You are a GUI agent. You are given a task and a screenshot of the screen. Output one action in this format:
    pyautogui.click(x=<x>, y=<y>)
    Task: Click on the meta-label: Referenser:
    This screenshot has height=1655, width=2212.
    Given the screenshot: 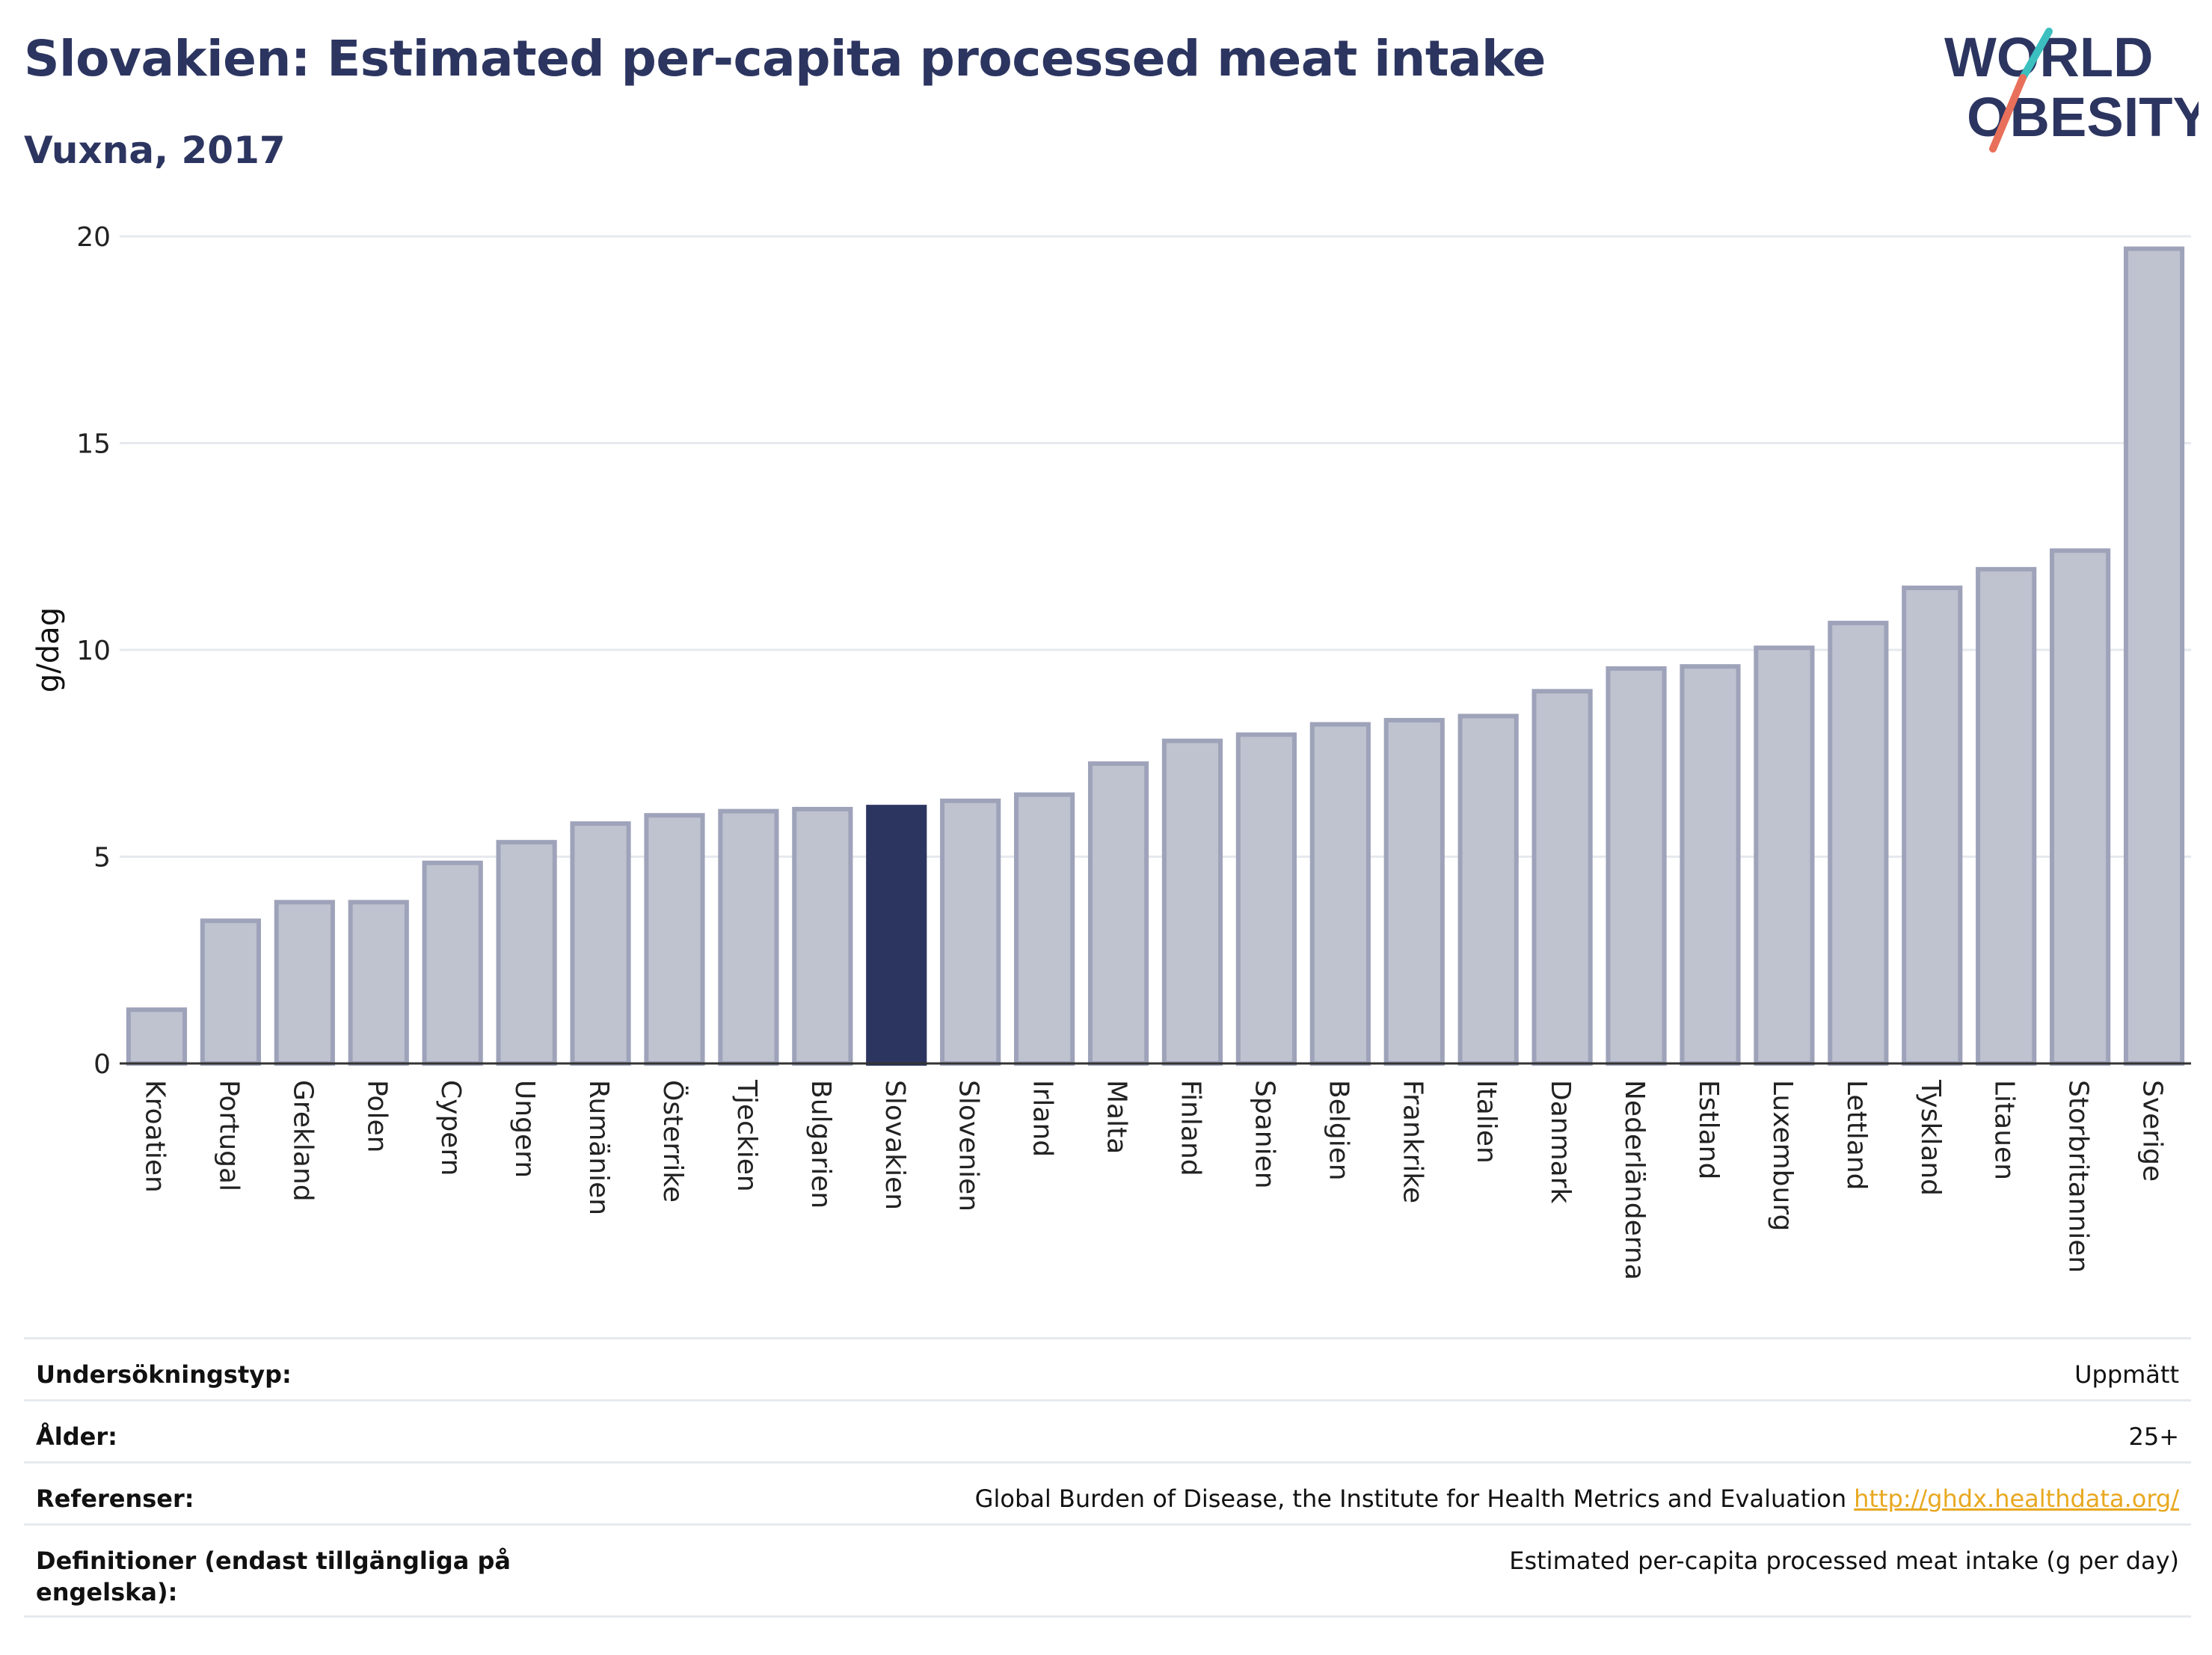 What is the action you would take?
    pyautogui.click(x=115, y=1498)
    